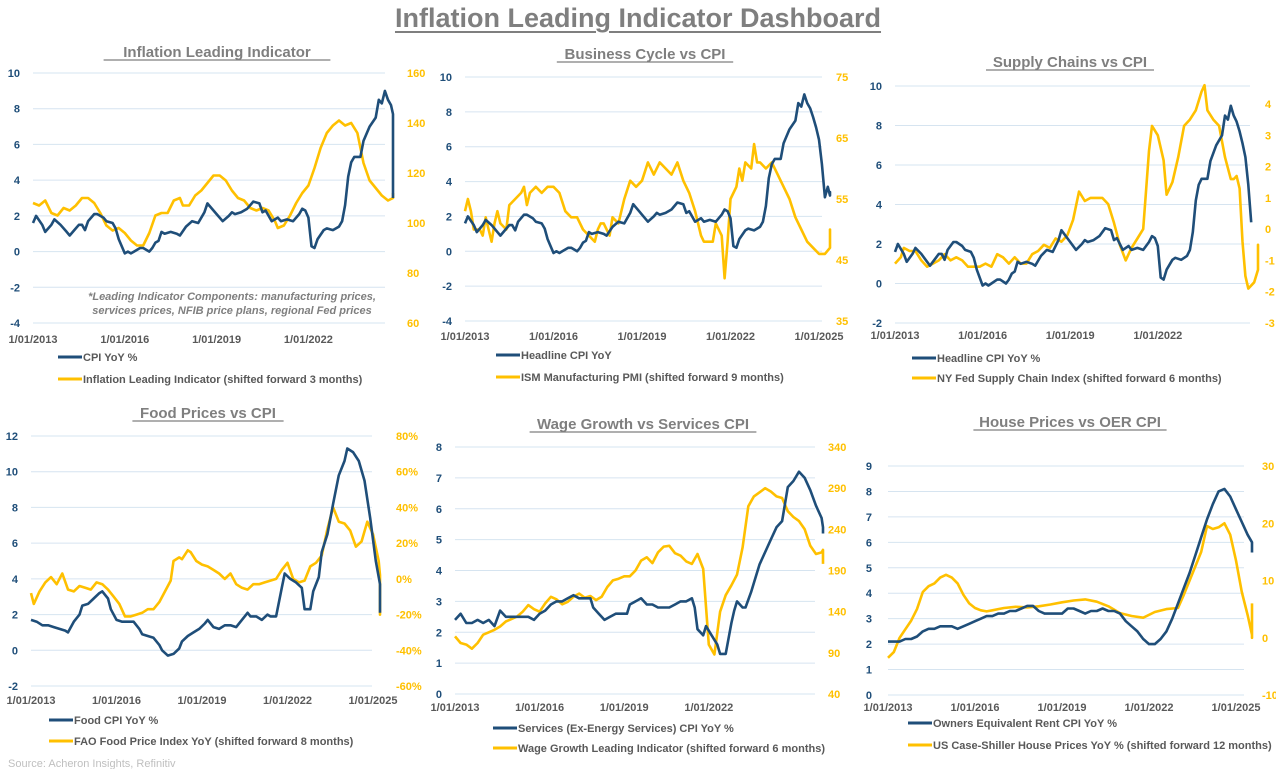 The height and width of the screenshot is (769, 1276). Describe the element at coordinates (407, 473) in the screenshot. I see `right-axis-tick-label: 60%` at that location.